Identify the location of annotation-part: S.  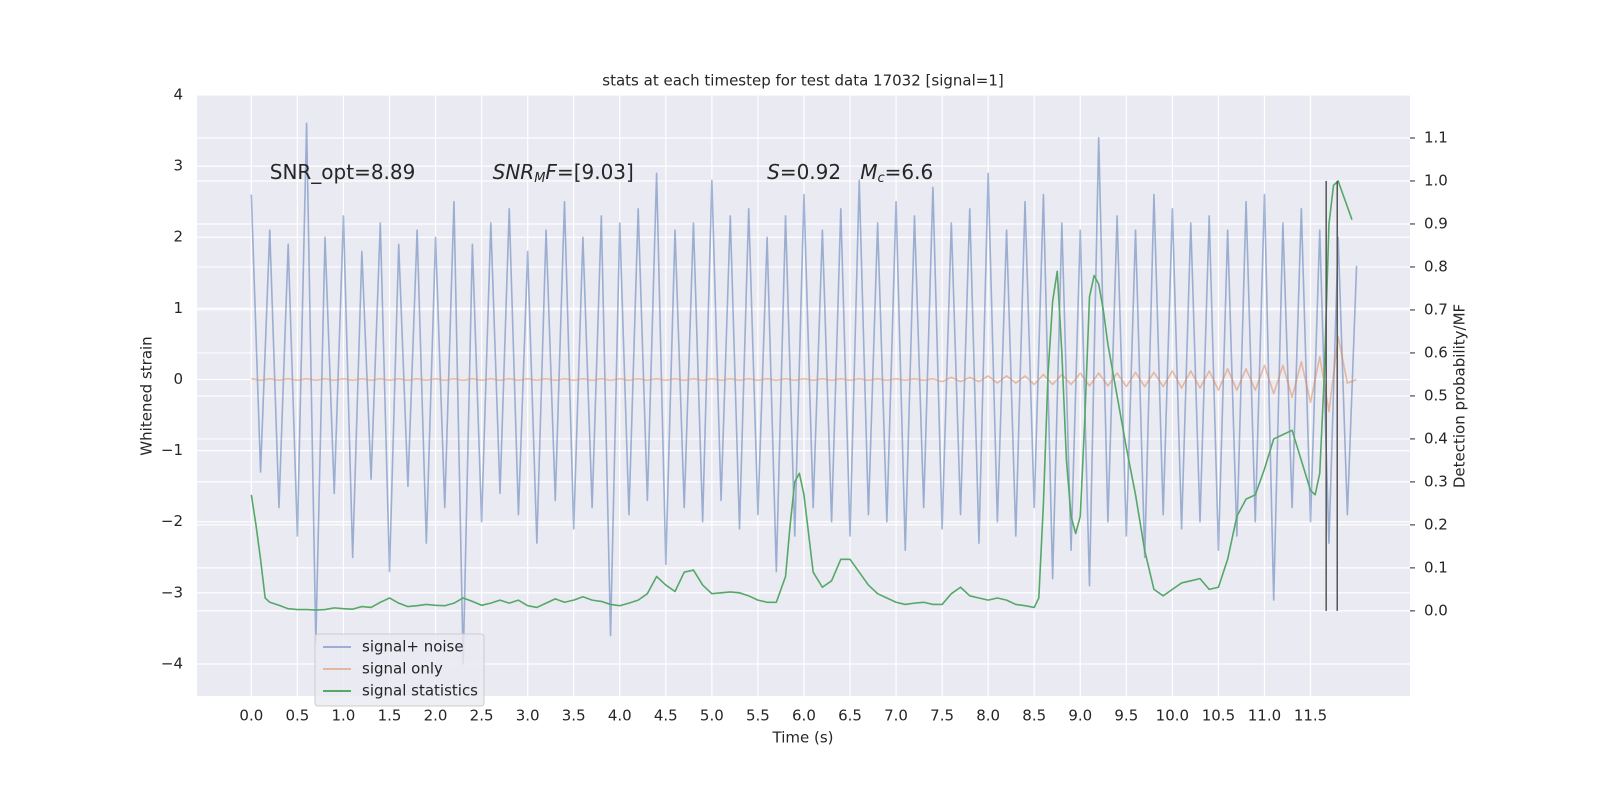
(773, 172).